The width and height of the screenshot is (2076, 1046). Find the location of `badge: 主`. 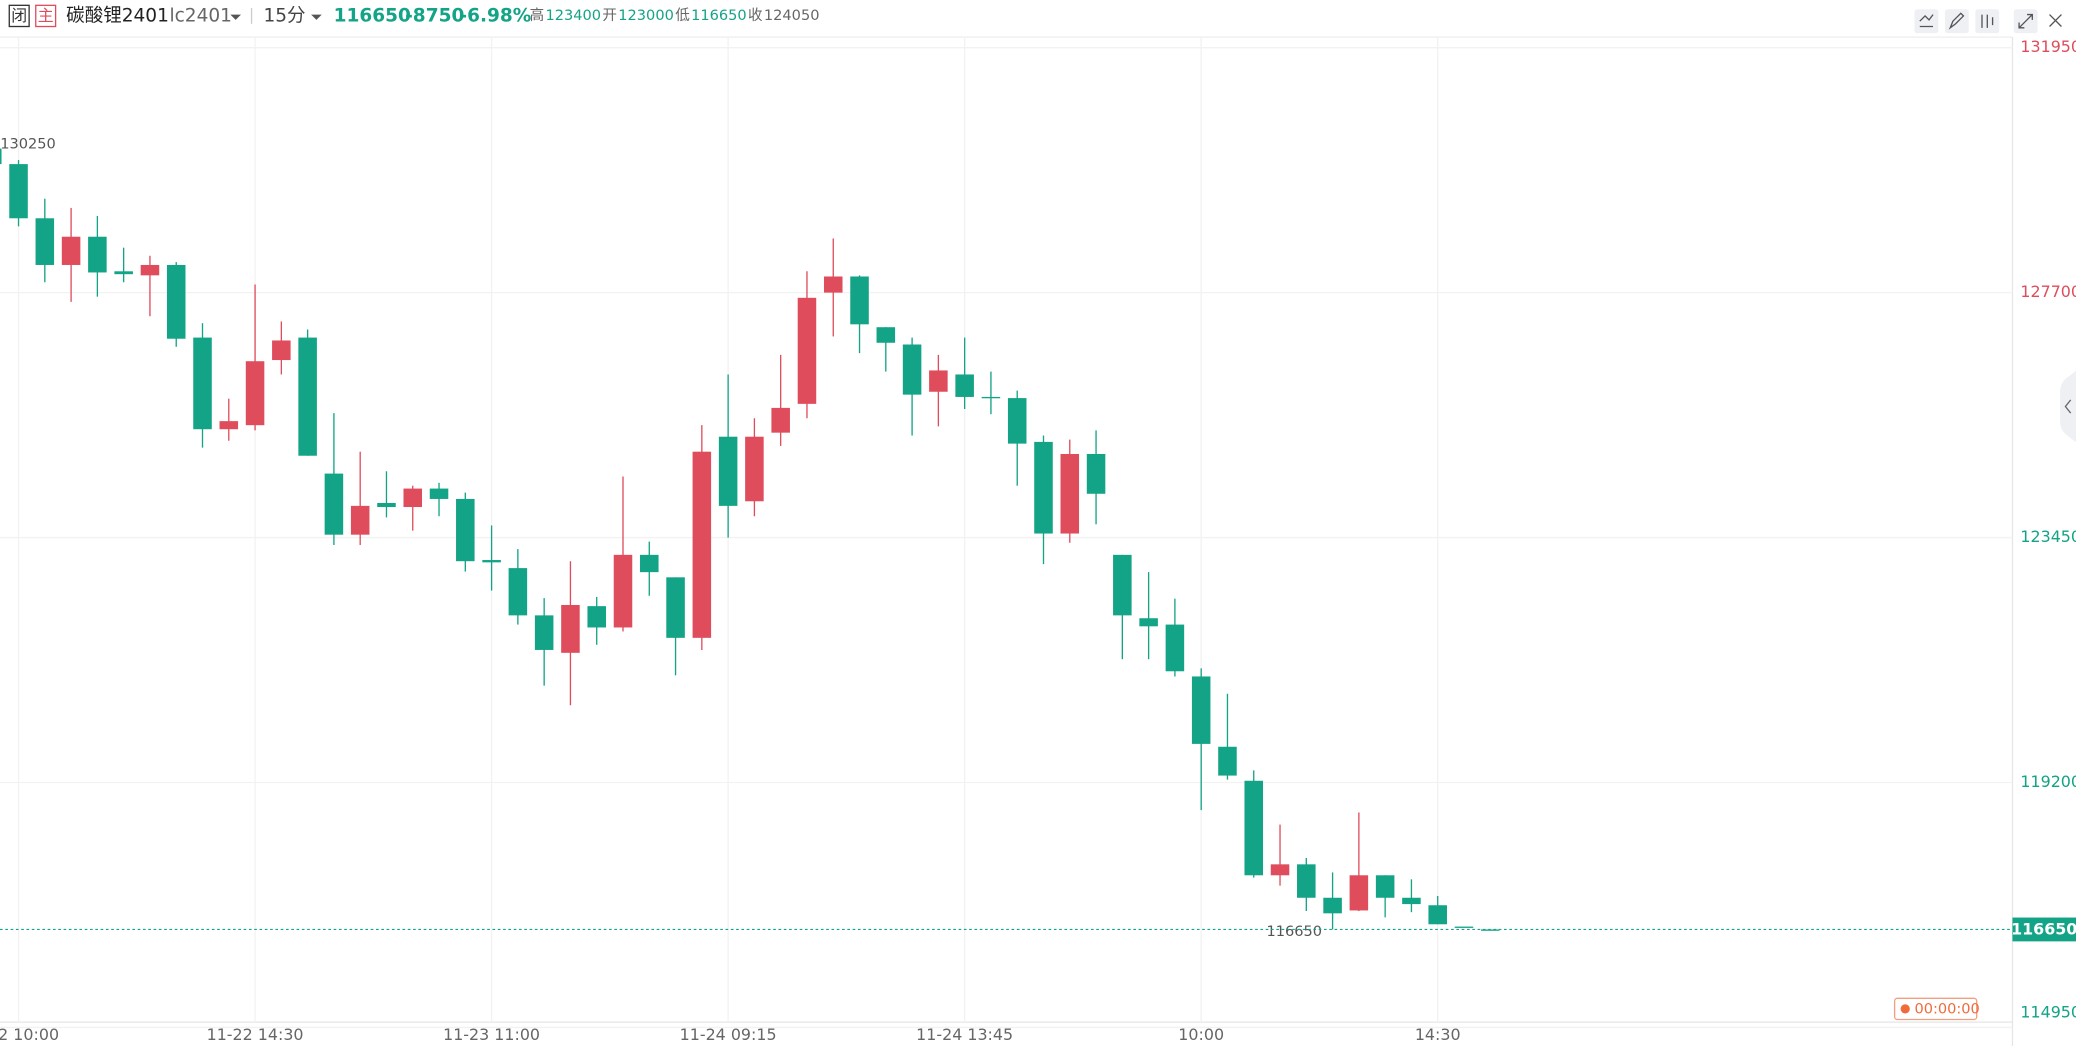

badge: 主 is located at coordinates (46, 15).